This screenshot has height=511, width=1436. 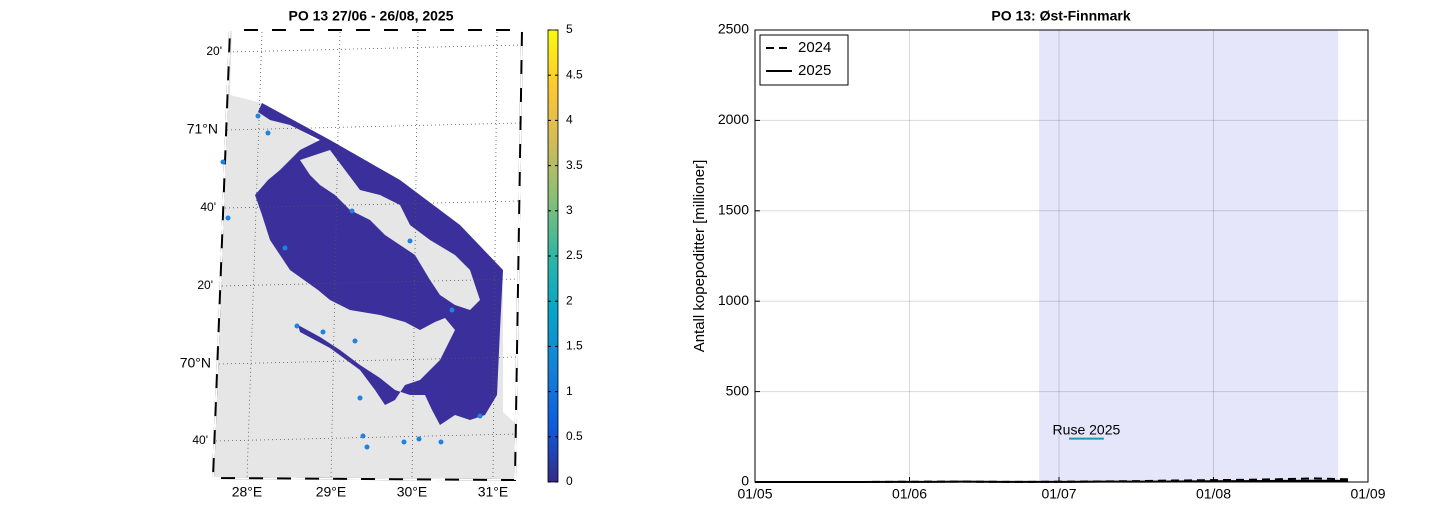 I want to click on legend-label: 2024, so click(x=814, y=47).